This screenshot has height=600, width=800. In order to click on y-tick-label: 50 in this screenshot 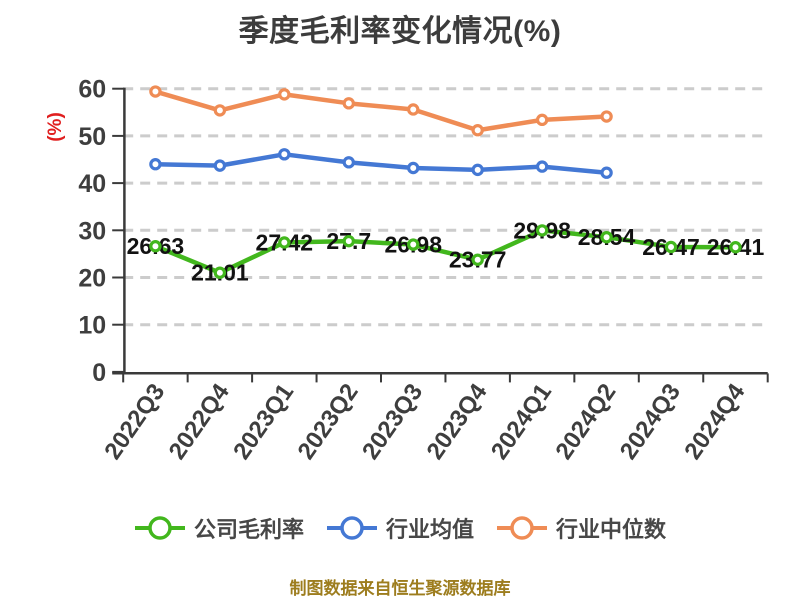, I will do `click(92, 137)`.